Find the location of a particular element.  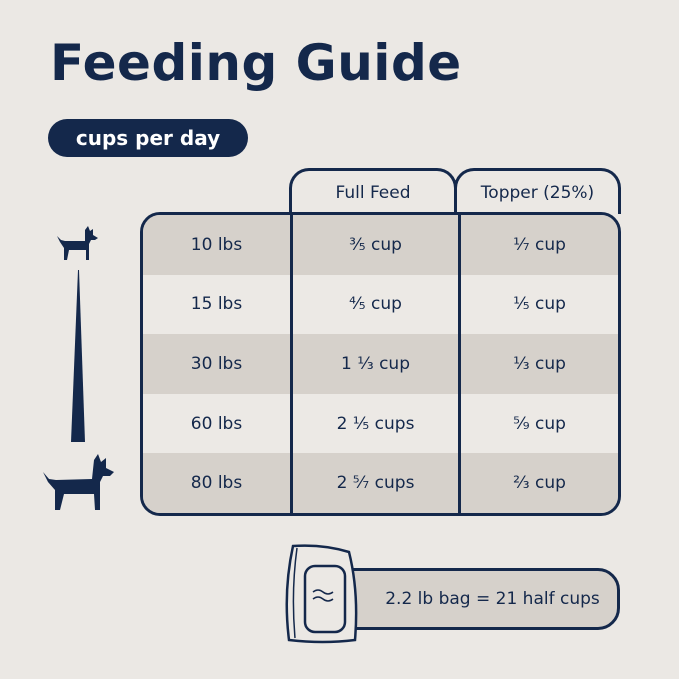

weight-cell: 30 lbs is located at coordinates (216, 363).